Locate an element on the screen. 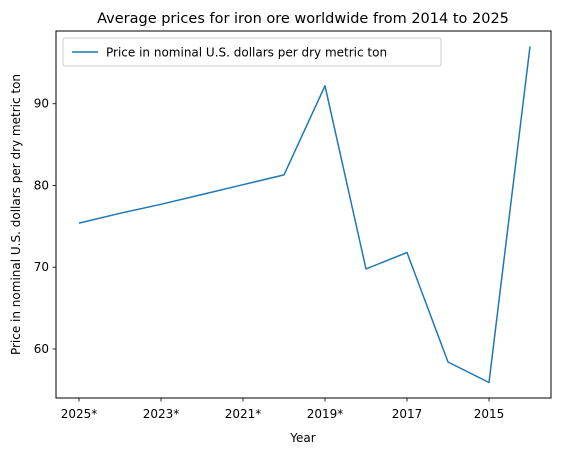 This screenshot has width=562, height=455. x-tick-label: 2015 is located at coordinates (489, 414).